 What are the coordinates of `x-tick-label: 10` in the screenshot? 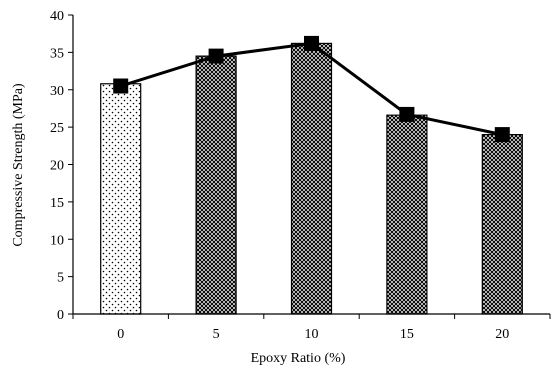 It's located at (312, 334).